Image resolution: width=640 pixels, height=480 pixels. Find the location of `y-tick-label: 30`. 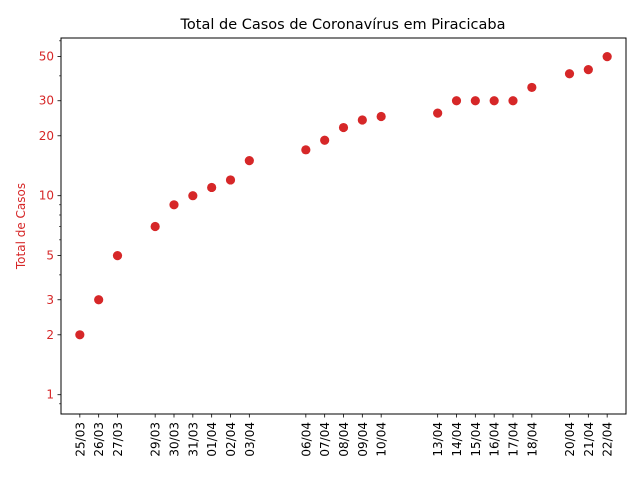

y-tick-label: 30 is located at coordinates (46, 101).